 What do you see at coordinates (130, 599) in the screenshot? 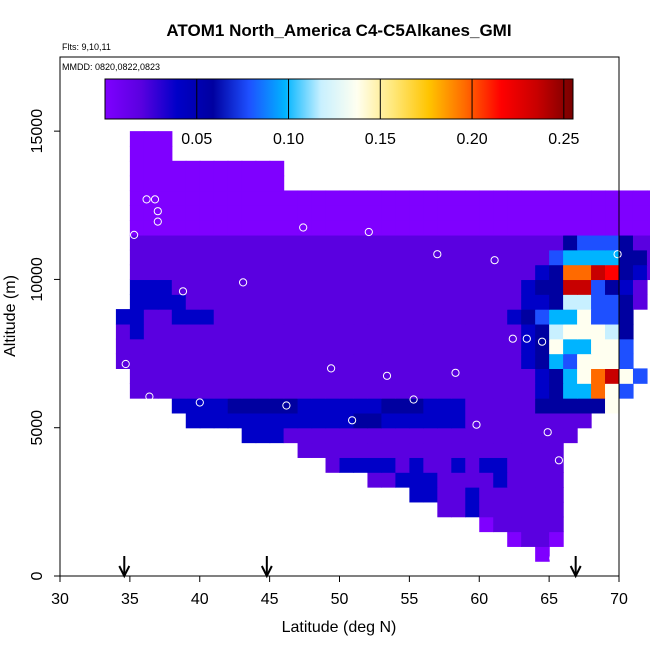
I see `x-tick-label: 35` at bounding box center [130, 599].